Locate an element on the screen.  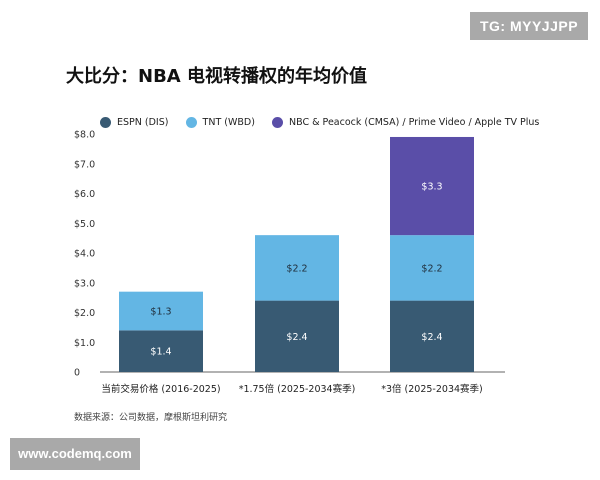
legend-label-espn: ESPN (DIS) is located at coordinates (143, 122).